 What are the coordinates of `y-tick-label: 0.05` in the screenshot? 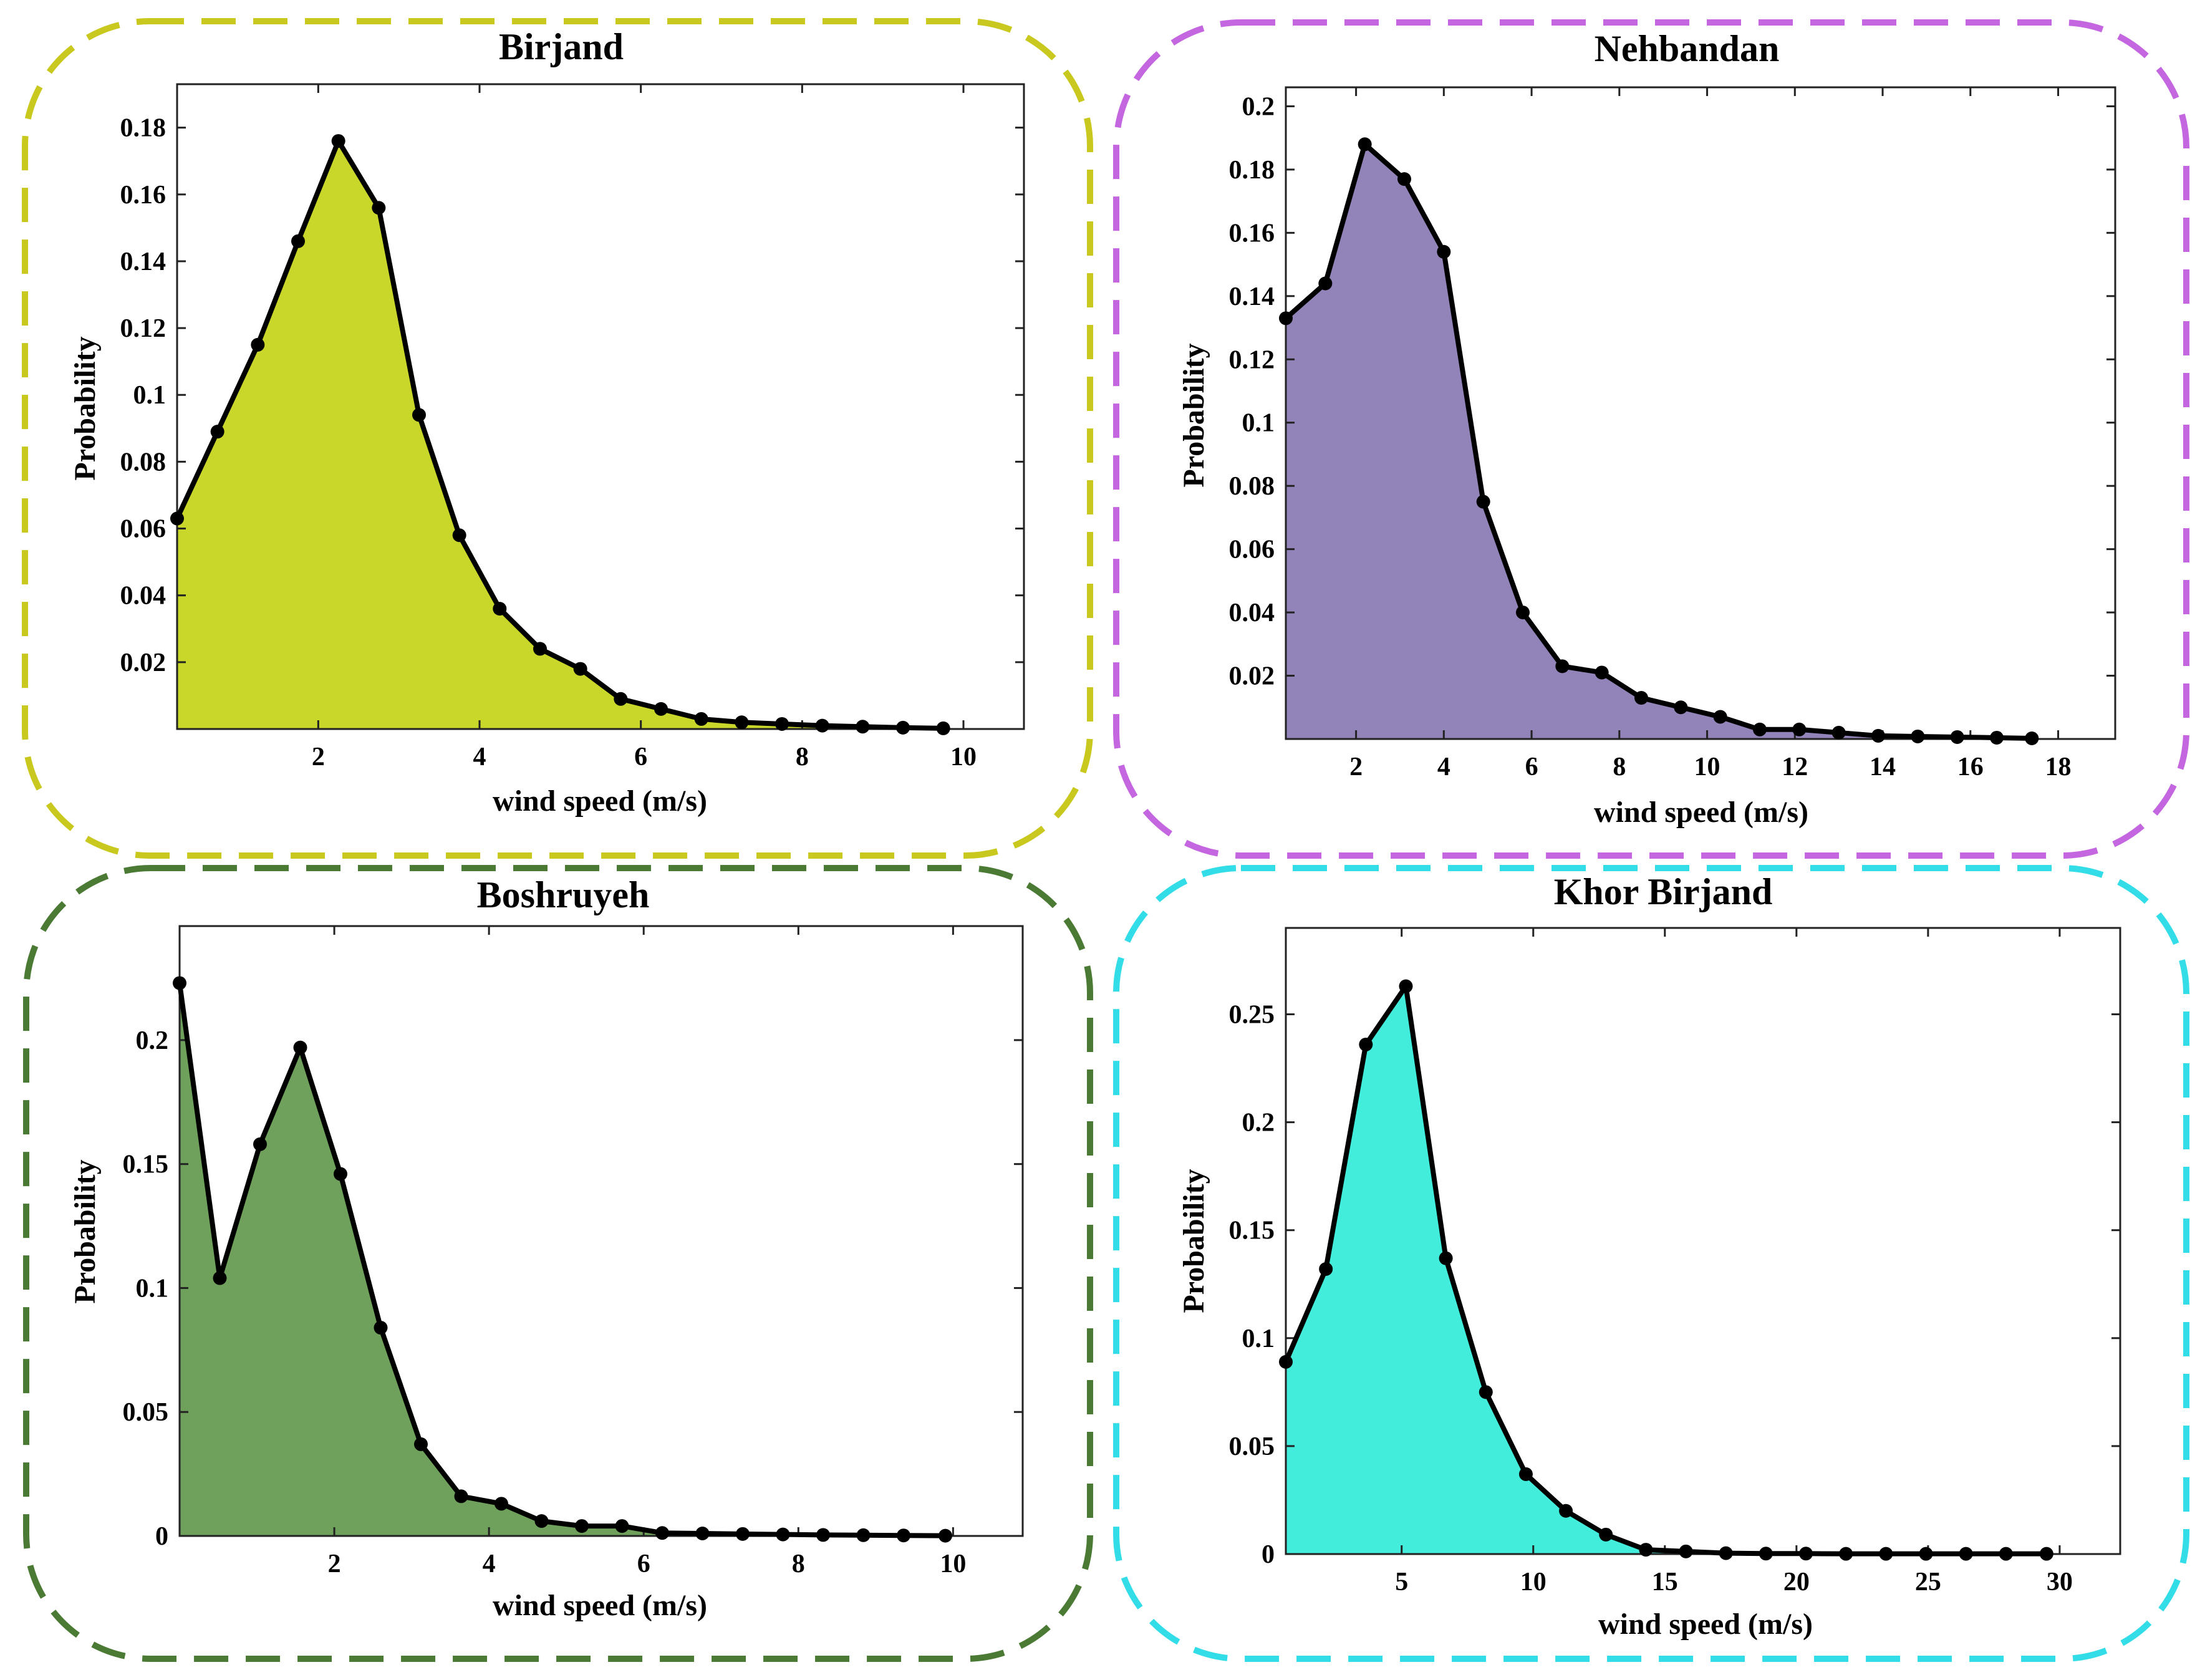 It's located at (146, 1413).